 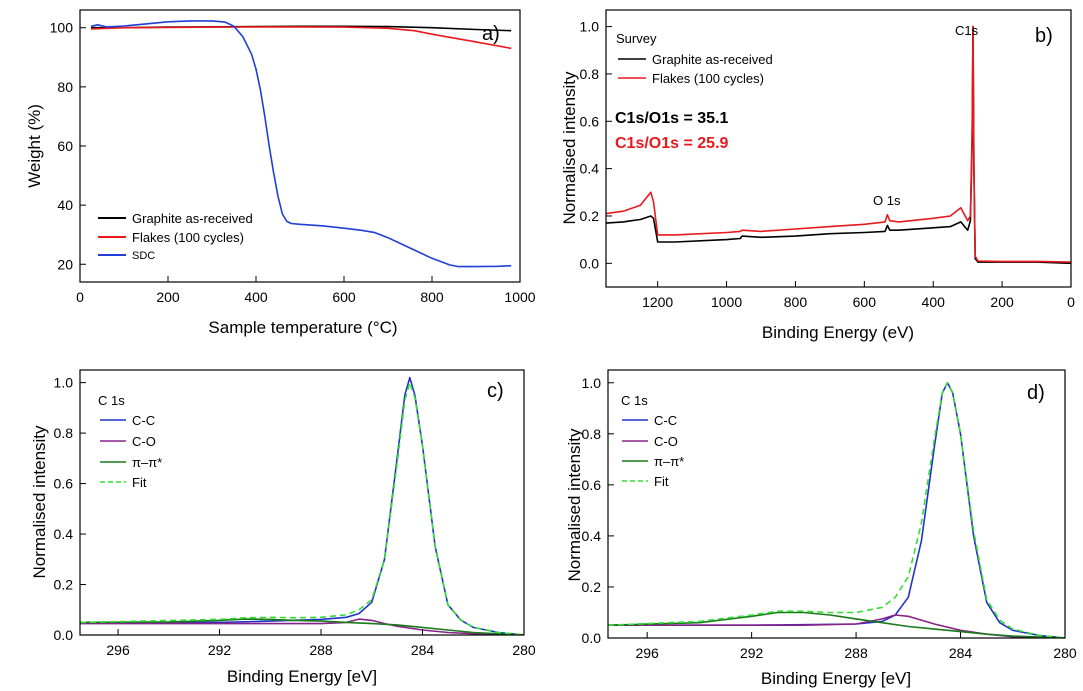 What do you see at coordinates (592, 638) in the screenshot?
I see `y-tick-label-d-0: 0.0` at bounding box center [592, 638].